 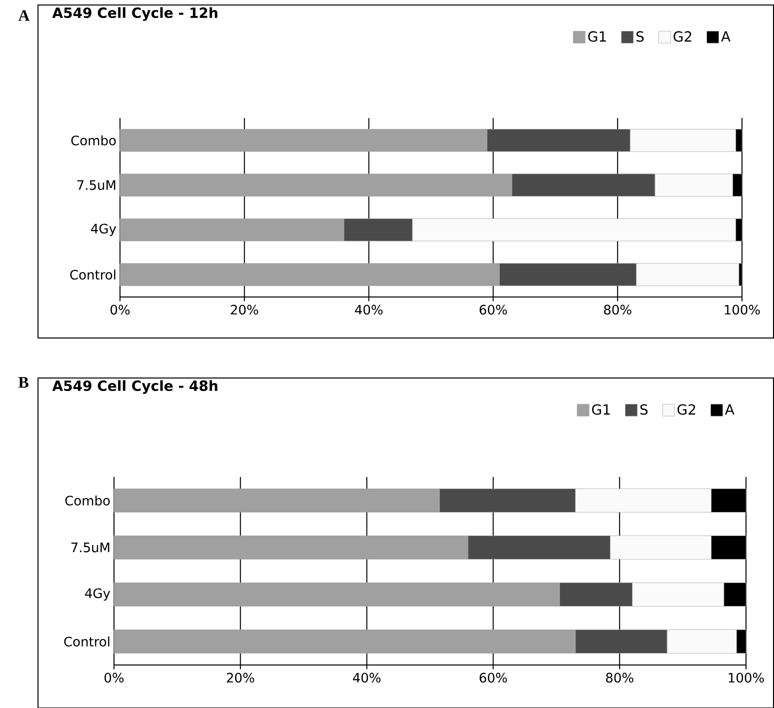 What do you see at coordinates (135, 13) in the screenshot?
I see `chart-title: A549 Cell Cycle - 12h` at bounding box center [135, 13].